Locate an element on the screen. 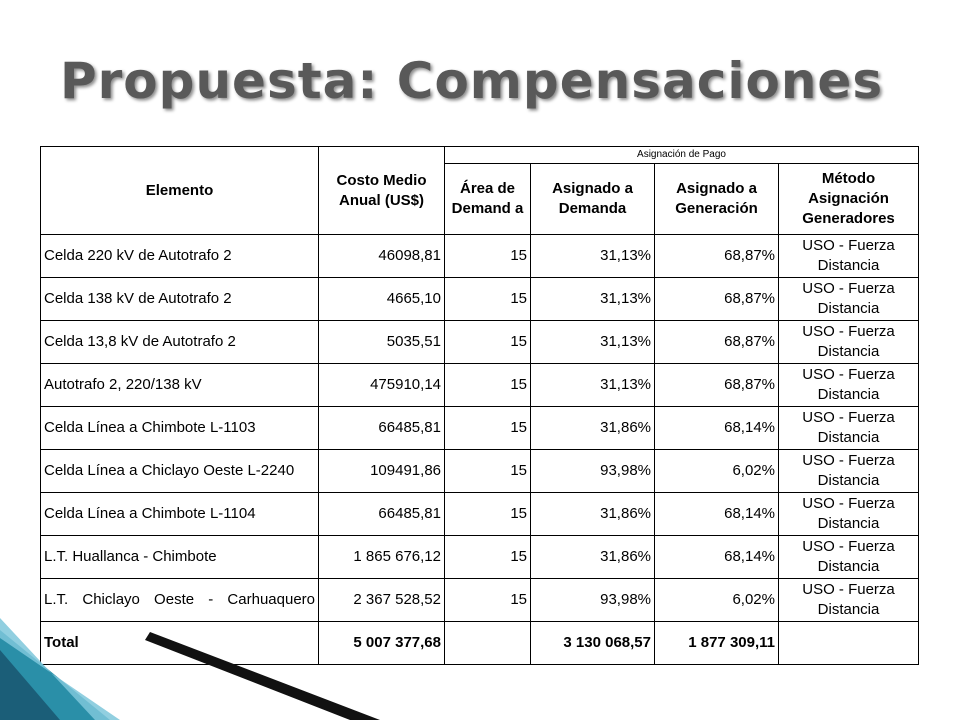 The height and width of the screenshot is (720, 960). header-area: Área de Demand a is located at coordinates (487, 199).